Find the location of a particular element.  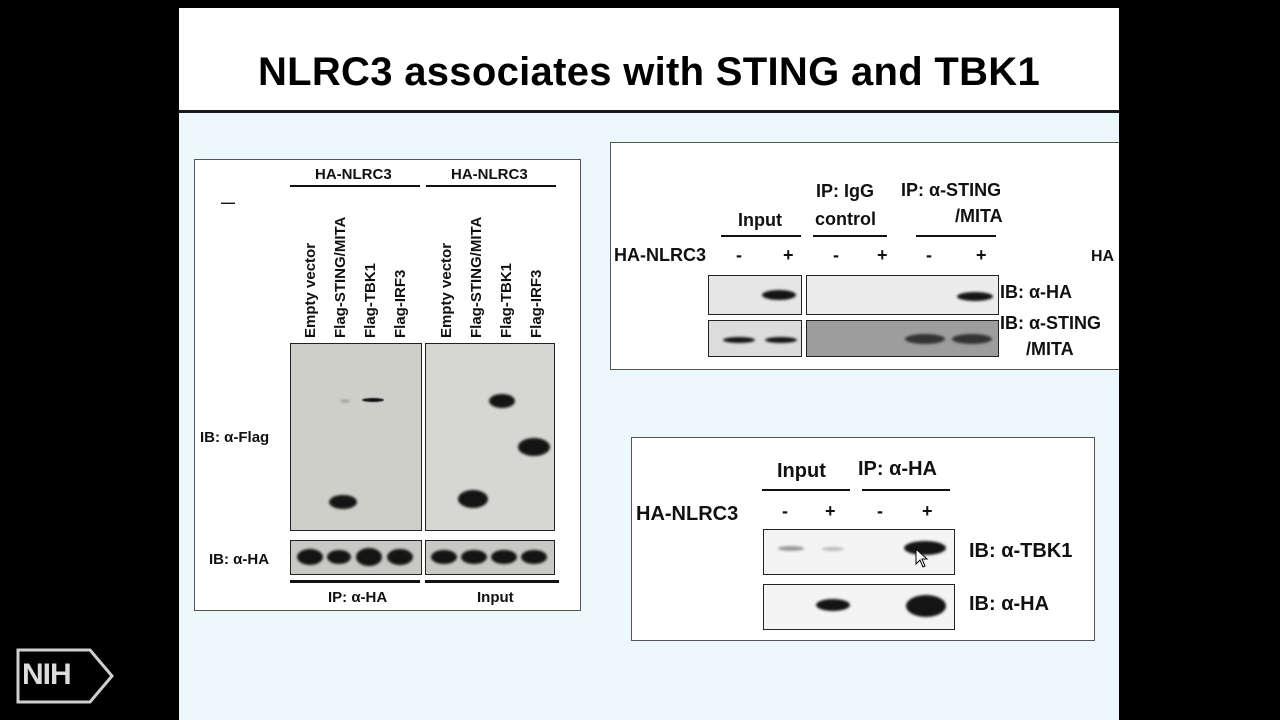

footer-underline-ip is located at coordinates (355, 581).